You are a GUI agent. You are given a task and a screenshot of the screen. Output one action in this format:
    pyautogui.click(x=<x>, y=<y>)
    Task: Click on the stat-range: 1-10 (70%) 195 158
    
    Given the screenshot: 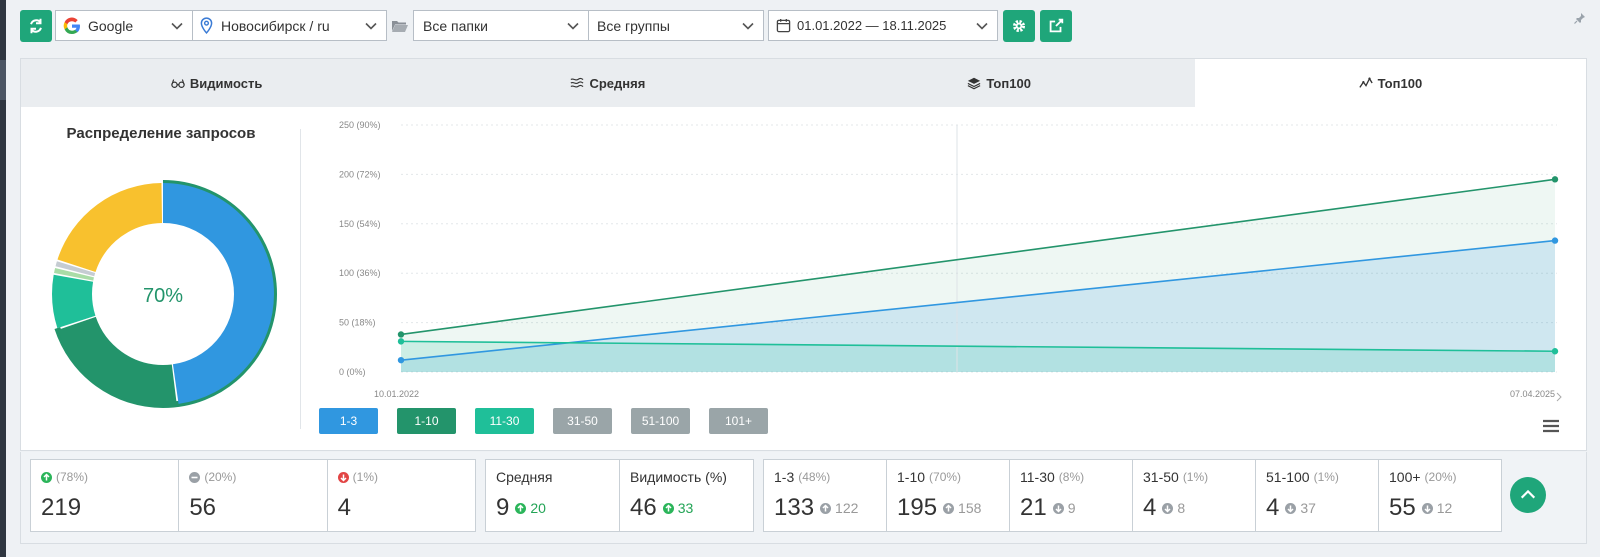 What is the action you would take?
    pyautogui.click(x=948, y=495)
    